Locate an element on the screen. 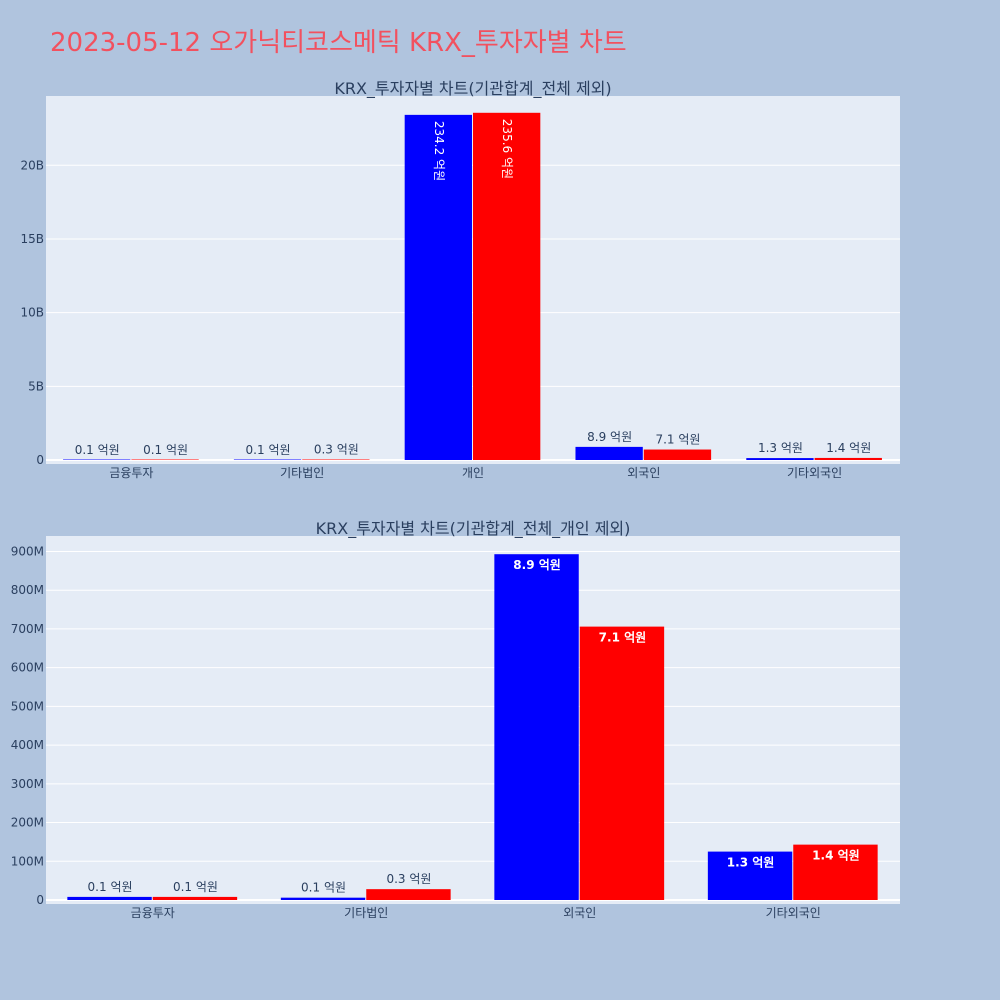 The image size is (1000, 1000). y-tick-label: 200M is located at coordinates (27, 823).